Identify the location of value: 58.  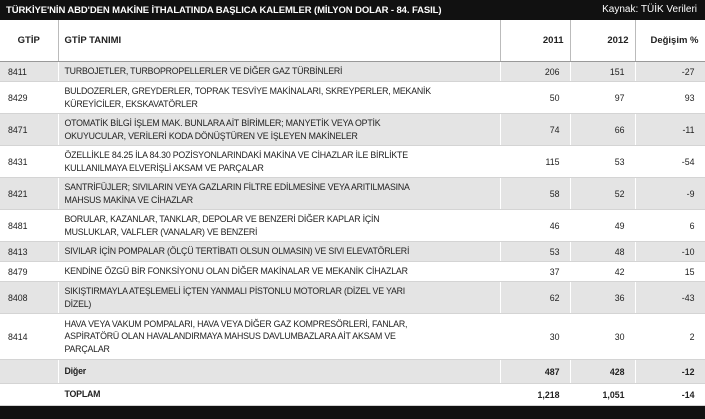
(554, 193).